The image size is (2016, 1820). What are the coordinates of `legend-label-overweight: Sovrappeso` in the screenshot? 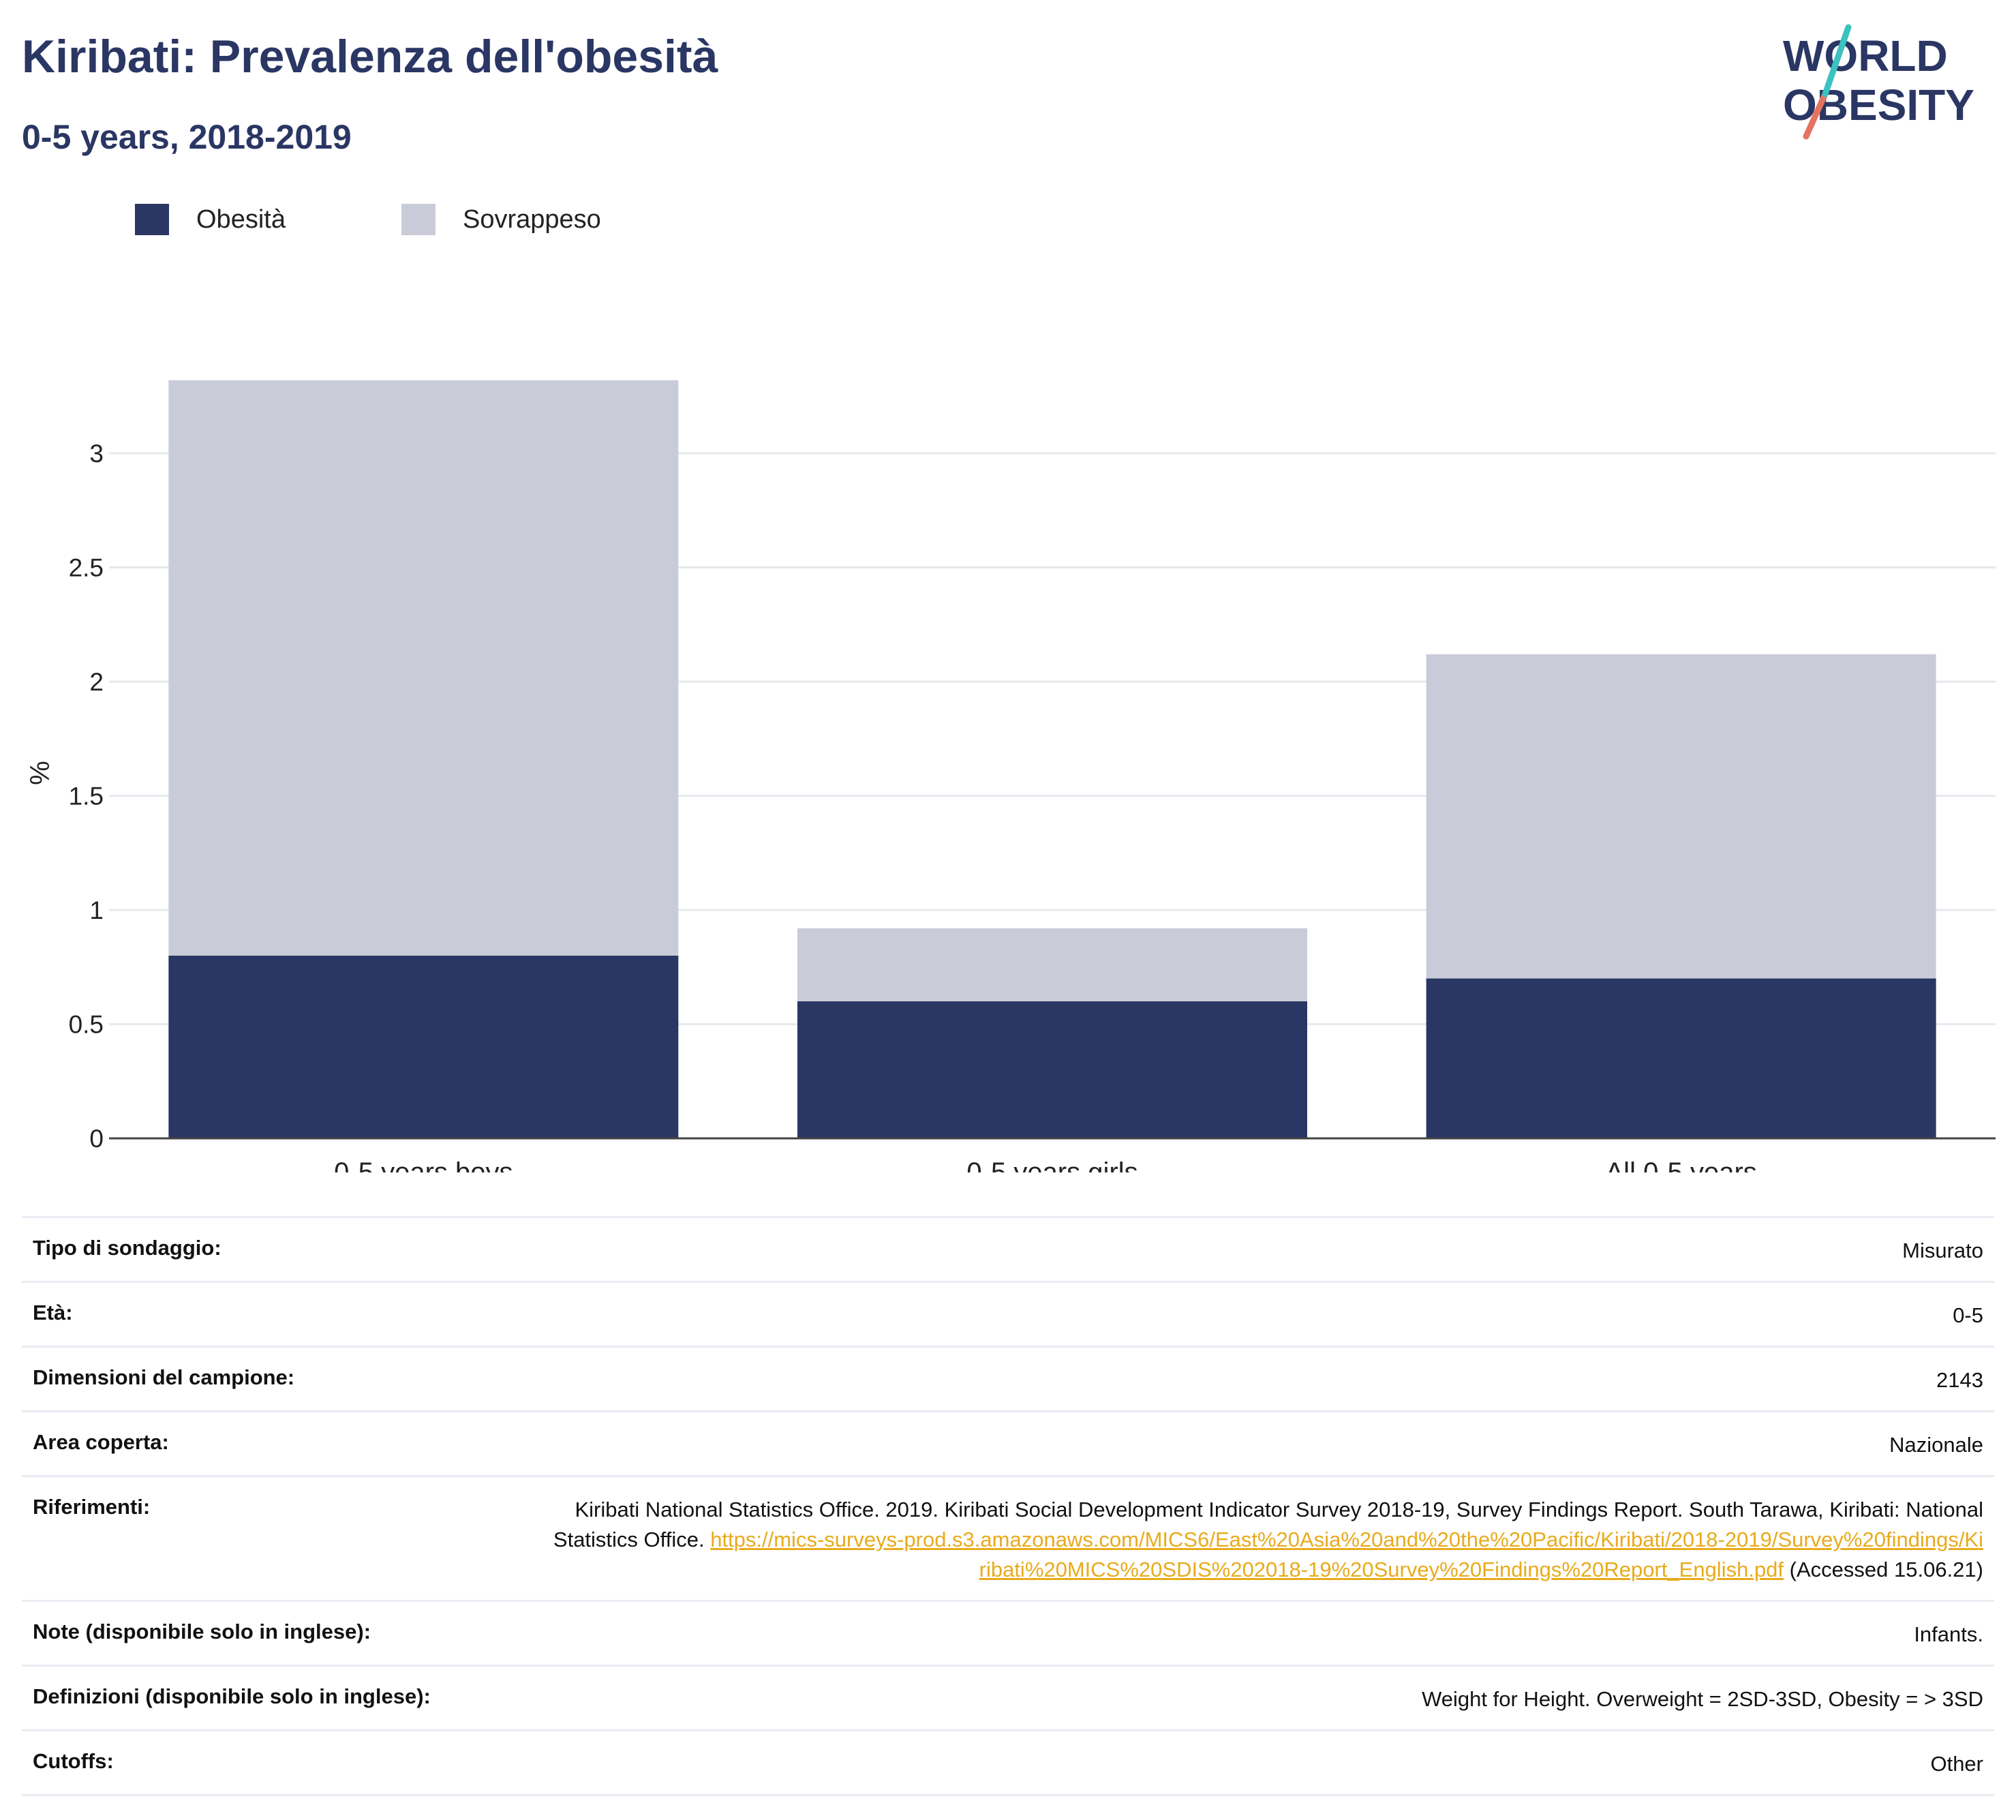 It's located at (531, 219).